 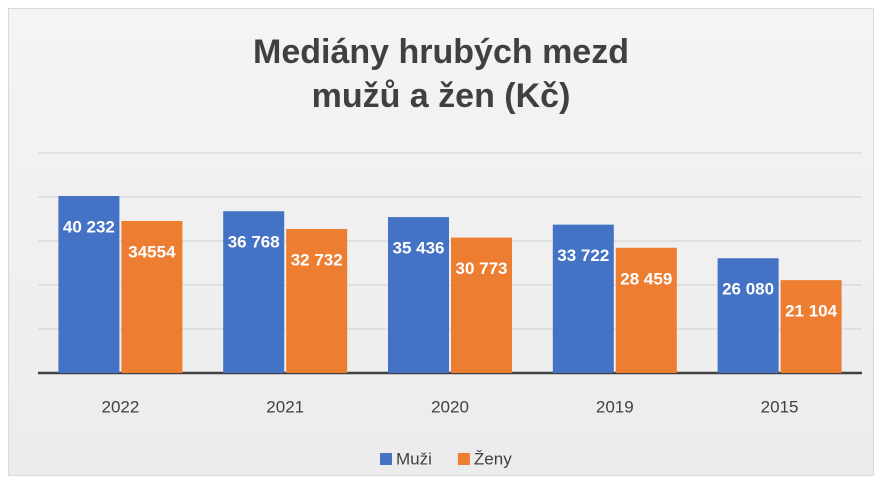 What do you see at coordinates (419, 248) in the screenshot?
I see `data-label: 35 436` at bounding box center [419, 248].